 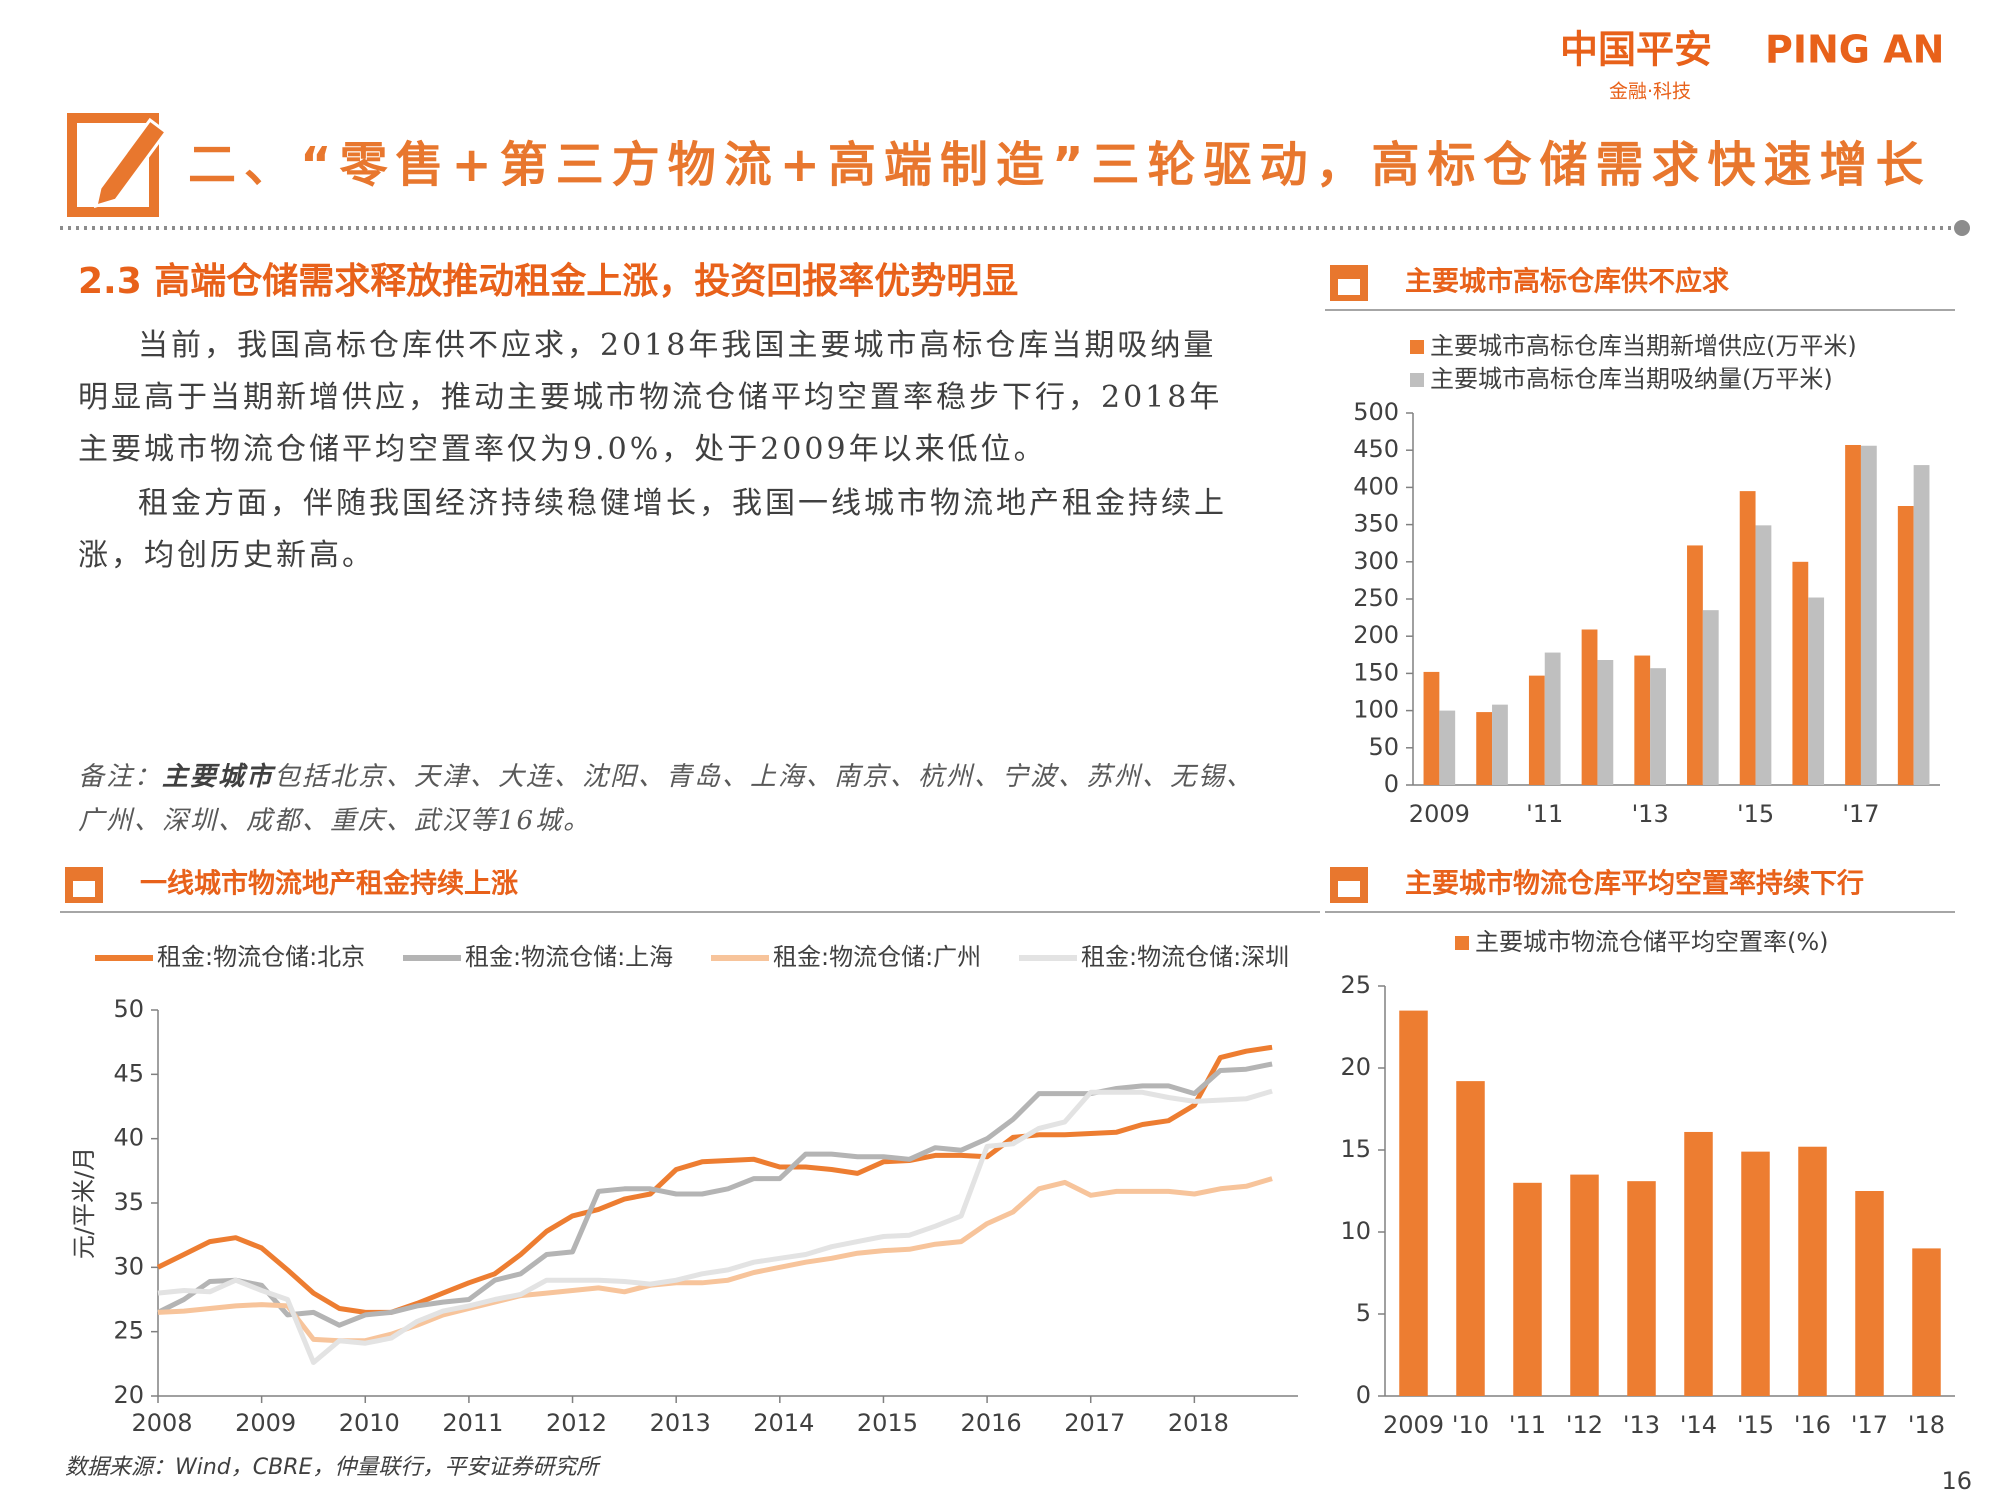 I want to click on chart-title: 主要城市高标仓库供不应求, so click(x=1567, y=282).